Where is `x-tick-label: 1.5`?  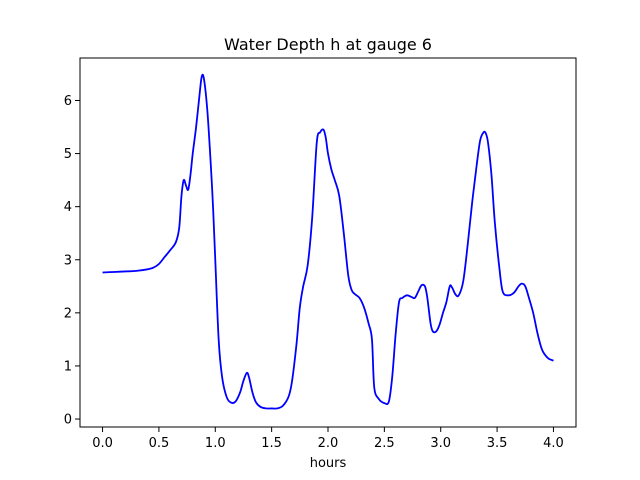 x-tick-label: 1.5 is located at coordinates (271, 443).